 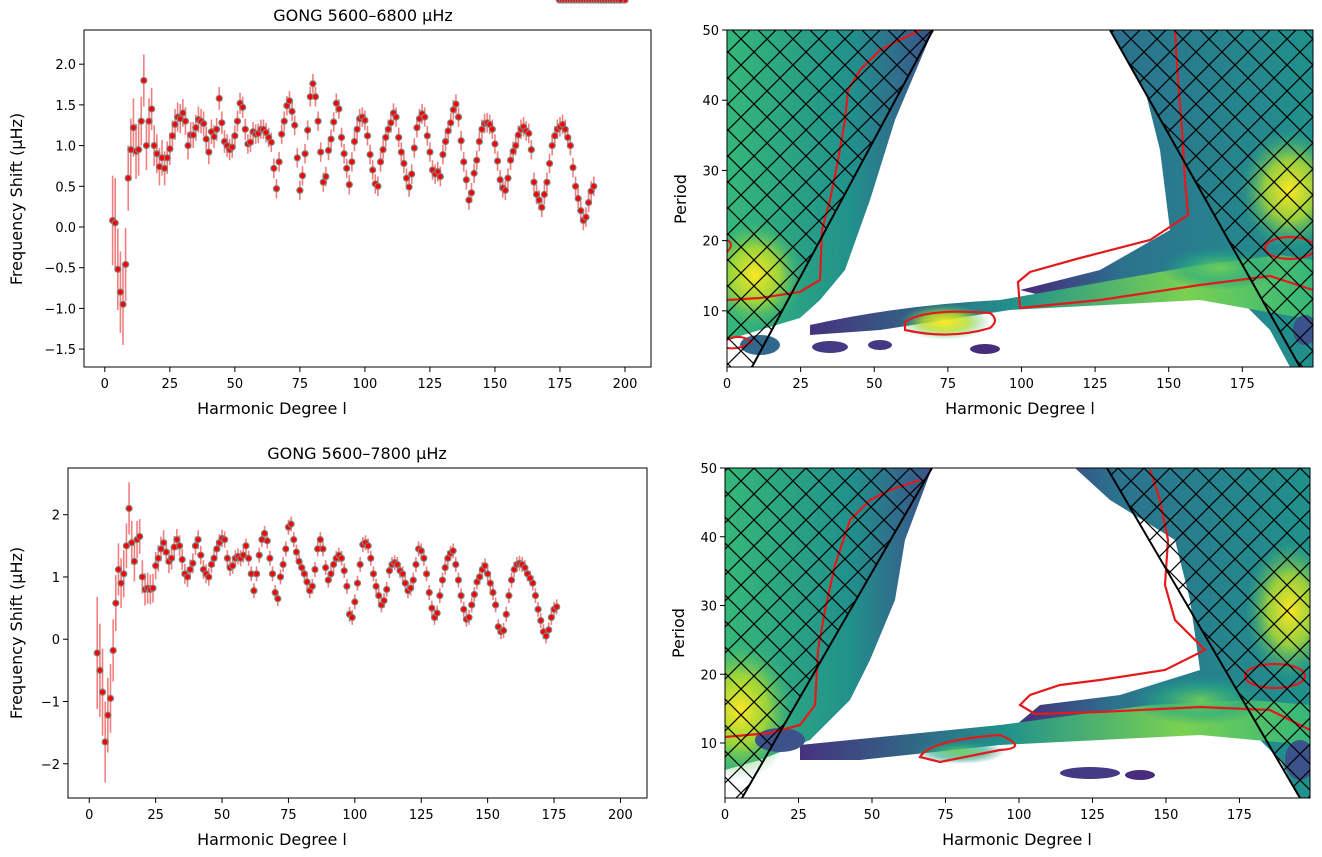 I want to click on y-tick-label-heatmap-top-3: 40, so click(x=710, y=101).